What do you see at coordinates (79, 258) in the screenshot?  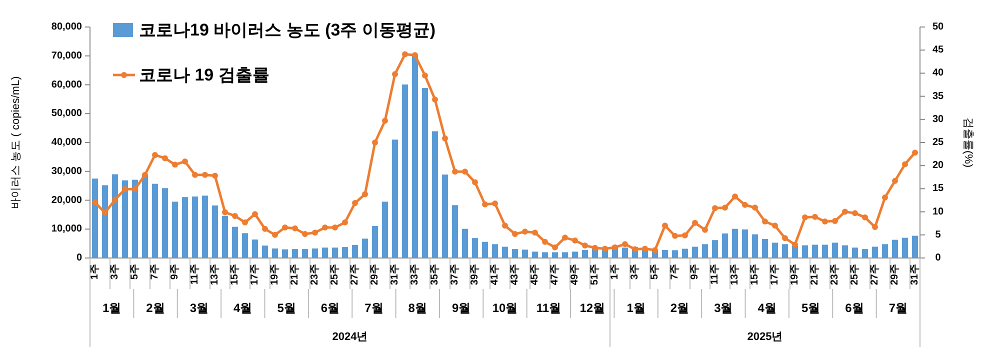 I see `y-tick-label: 0` at bounding box center [79, 258].